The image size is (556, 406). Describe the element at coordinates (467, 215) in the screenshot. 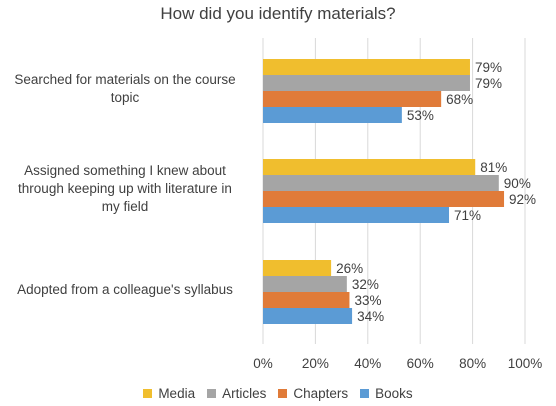

I see `data-label: 71%` at that location.